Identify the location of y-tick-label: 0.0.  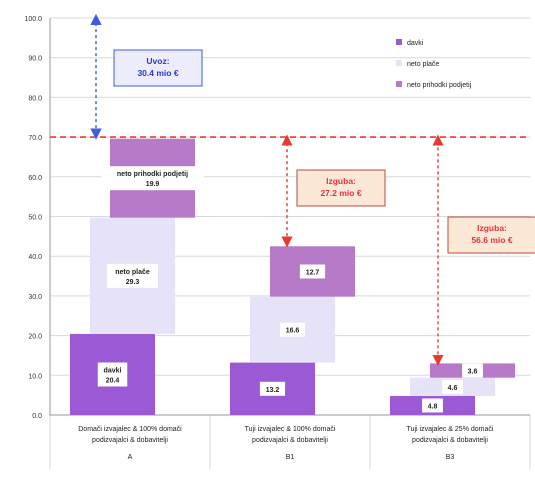
(37, 416).